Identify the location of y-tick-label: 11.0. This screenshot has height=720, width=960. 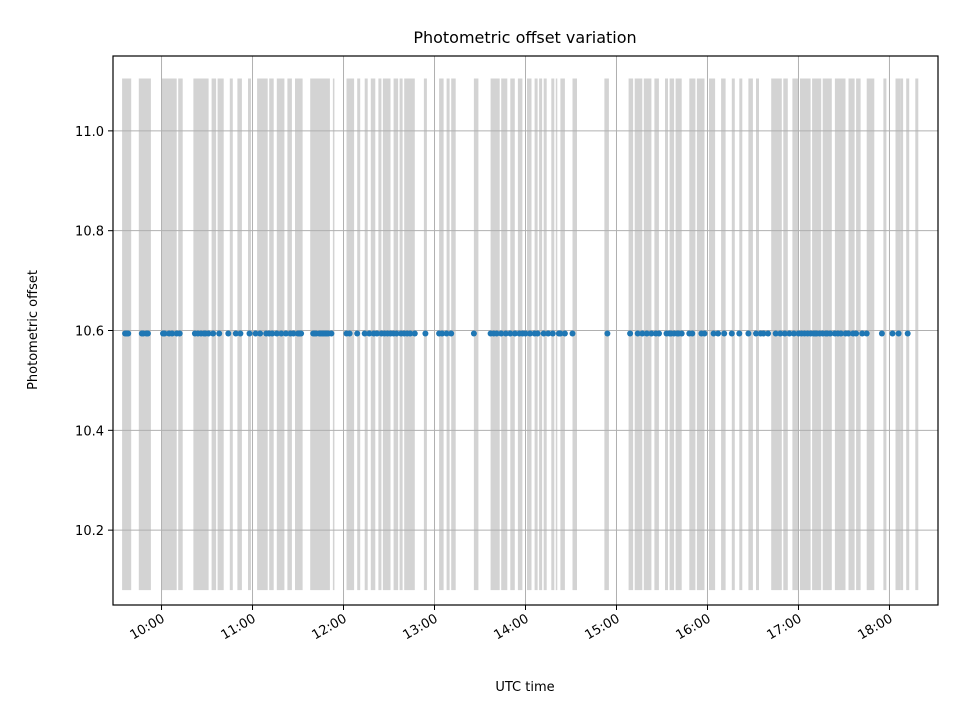
(89, 132).